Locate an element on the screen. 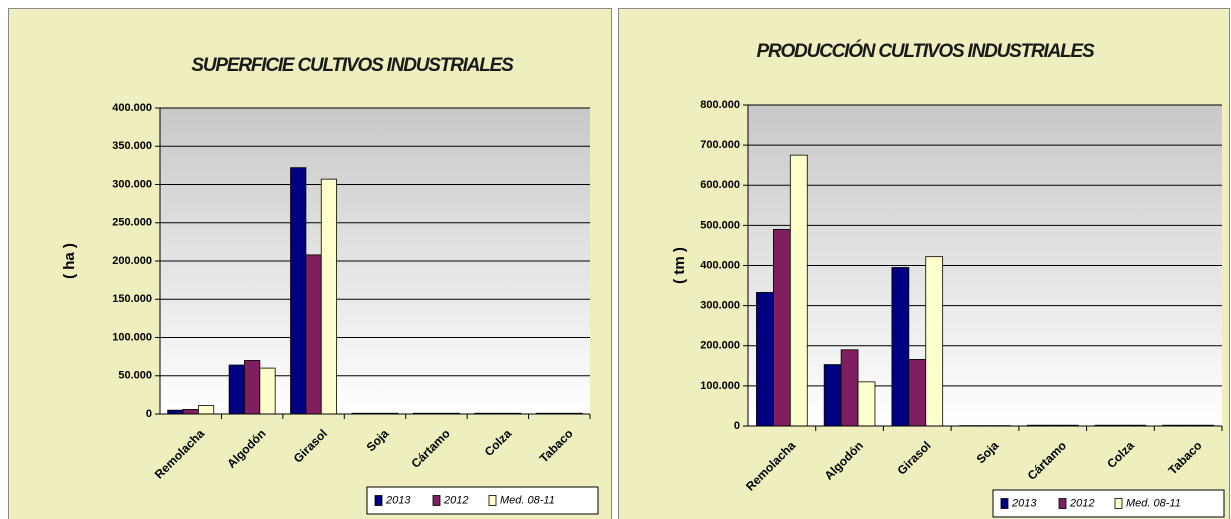 The width and height of the screenshot is (1231, 519). y-tick-label: 350.000 is located at coordinates (132, 146).